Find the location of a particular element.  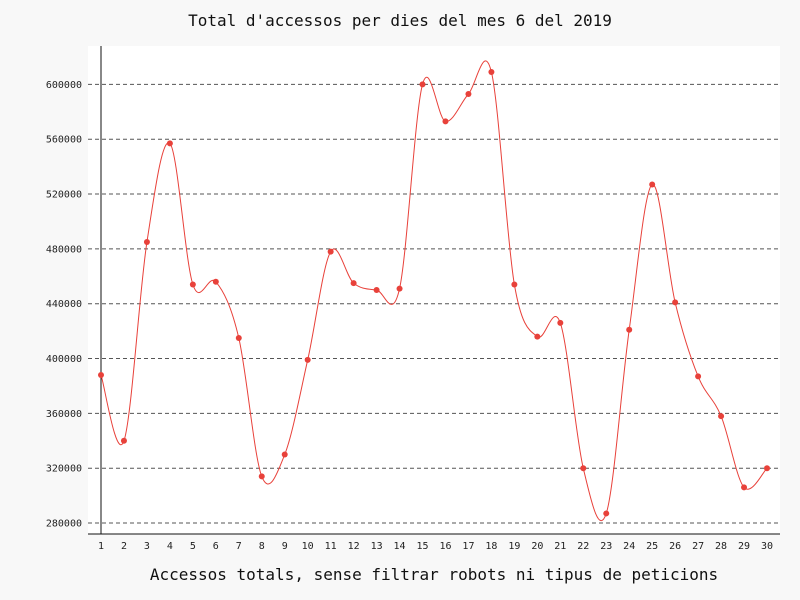

x-tick-label: 29 is located at coordinates (744, 546).